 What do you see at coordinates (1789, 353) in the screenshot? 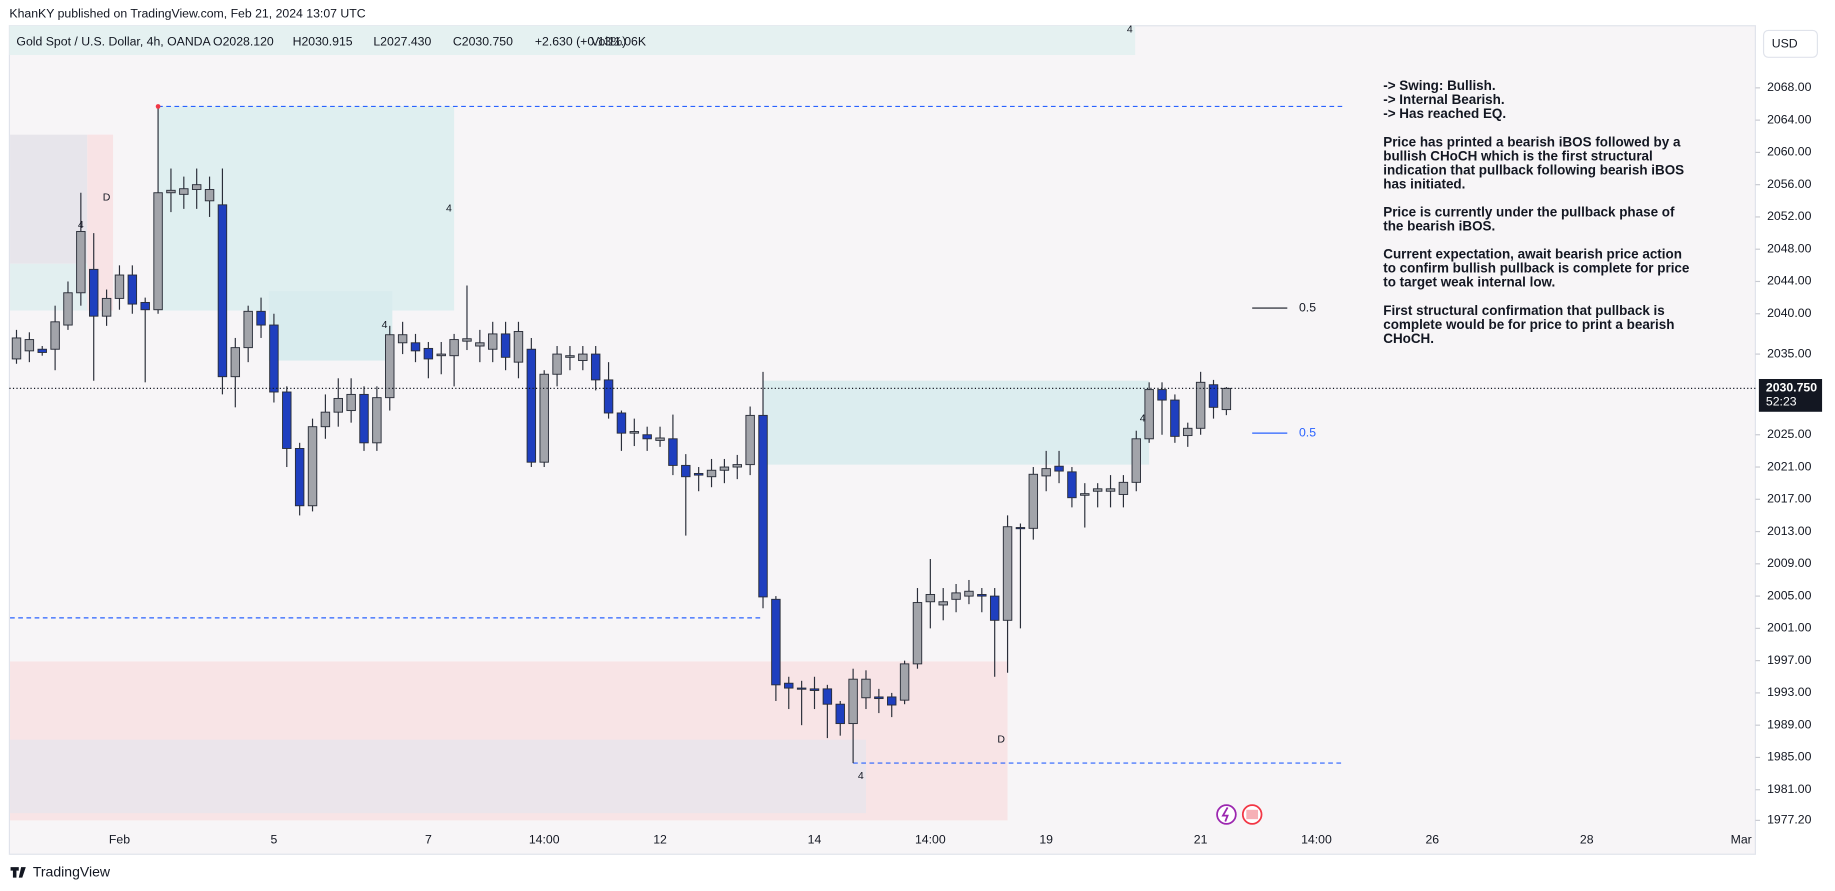
I see `y-tick-label: 2035.00` at bounding box center [1789, 353].